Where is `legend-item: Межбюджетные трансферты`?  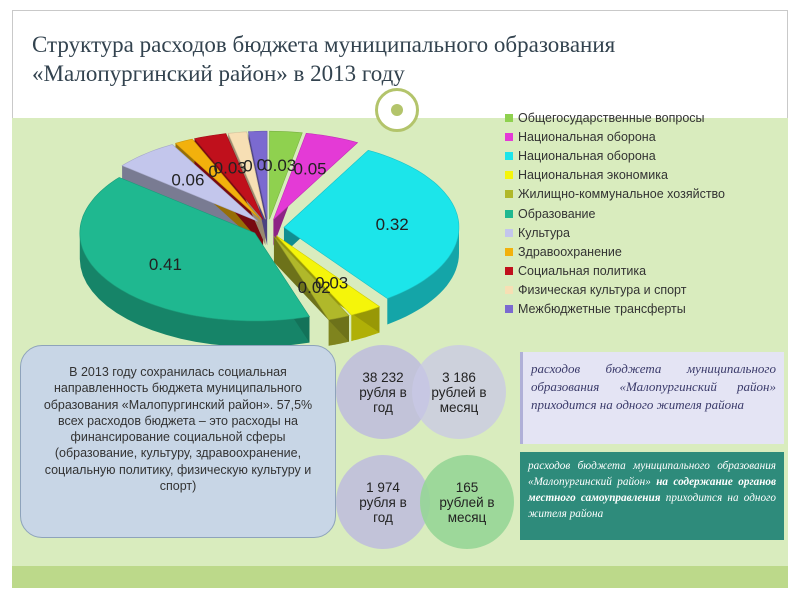 legend-item: Межбюджетные трансферты is located at coordinates (615, 309).